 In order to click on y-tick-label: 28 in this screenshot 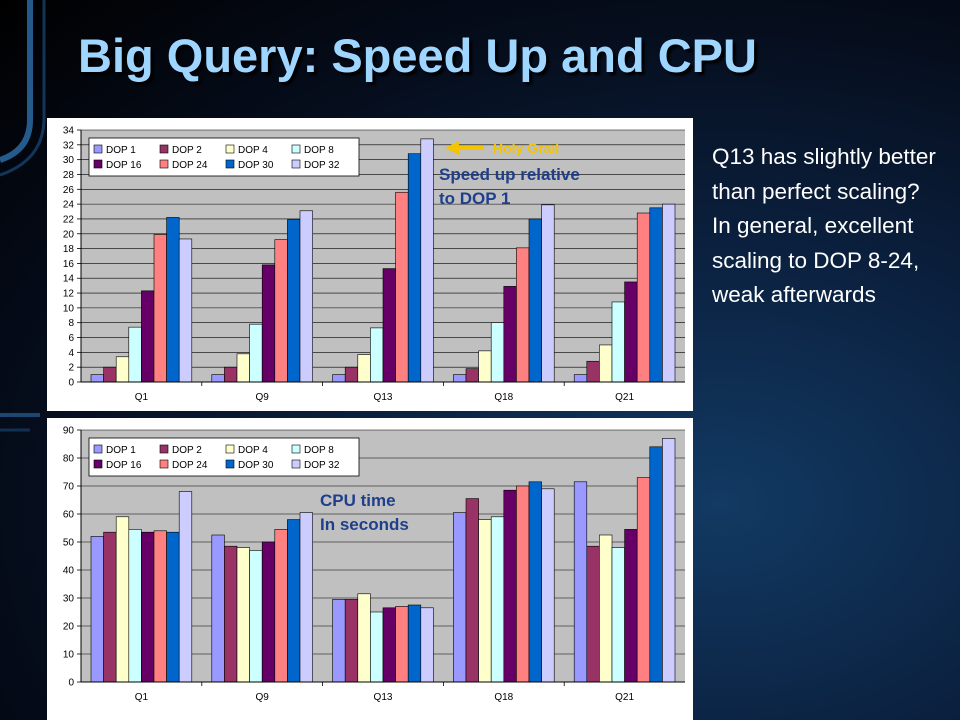, I will do `click(69, 175)`.